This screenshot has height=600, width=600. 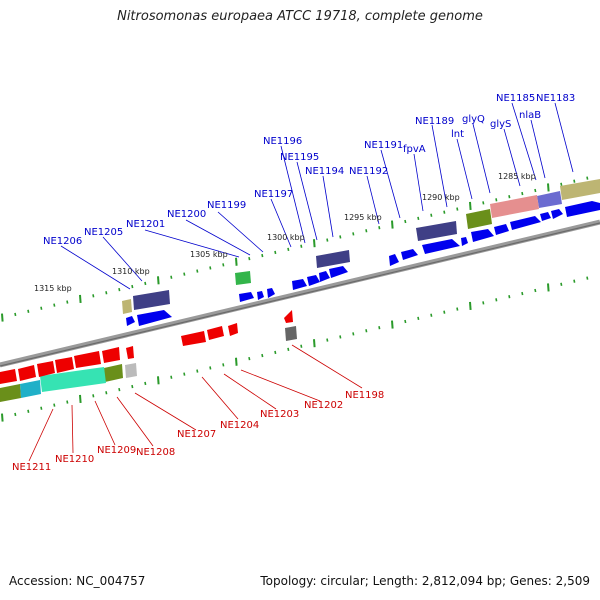 What do you see at coordinates (473, 119) in the screenshot?
I see `gene-label: glyQ` at bounding box center [473, 119].